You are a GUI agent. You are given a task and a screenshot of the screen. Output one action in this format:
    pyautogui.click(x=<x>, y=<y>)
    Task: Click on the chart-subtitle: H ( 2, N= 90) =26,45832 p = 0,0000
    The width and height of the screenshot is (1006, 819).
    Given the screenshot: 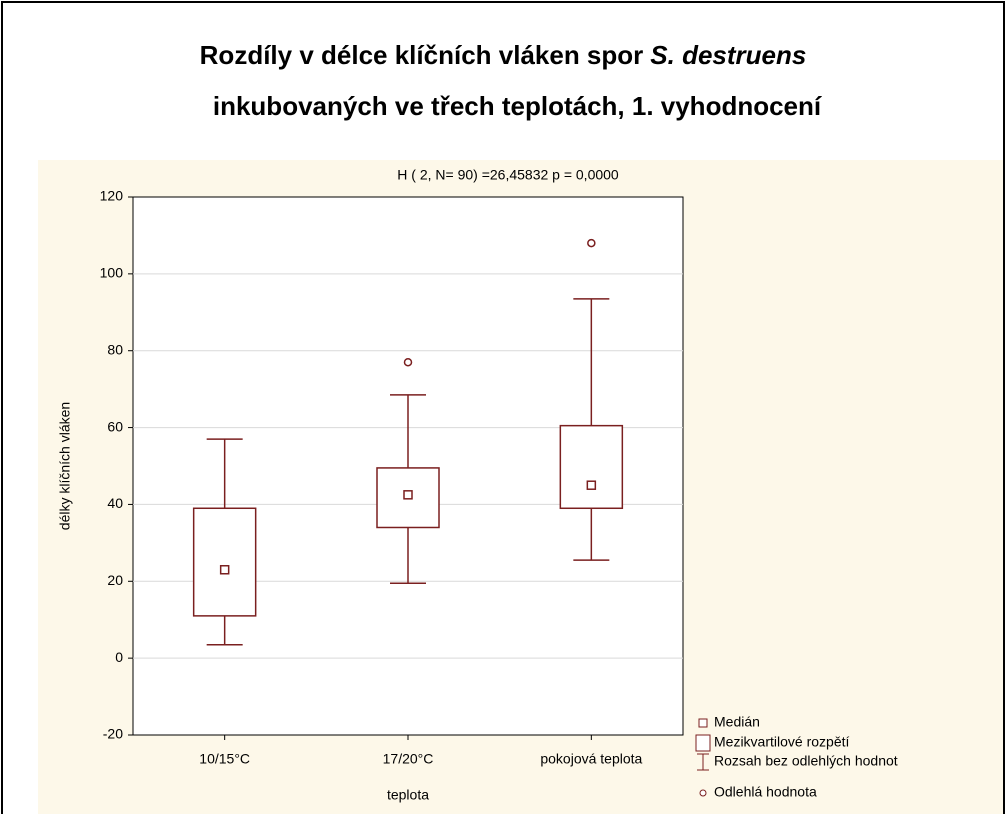 What is the action you would take?
    pyautogui.click(x=508, y=175)
    